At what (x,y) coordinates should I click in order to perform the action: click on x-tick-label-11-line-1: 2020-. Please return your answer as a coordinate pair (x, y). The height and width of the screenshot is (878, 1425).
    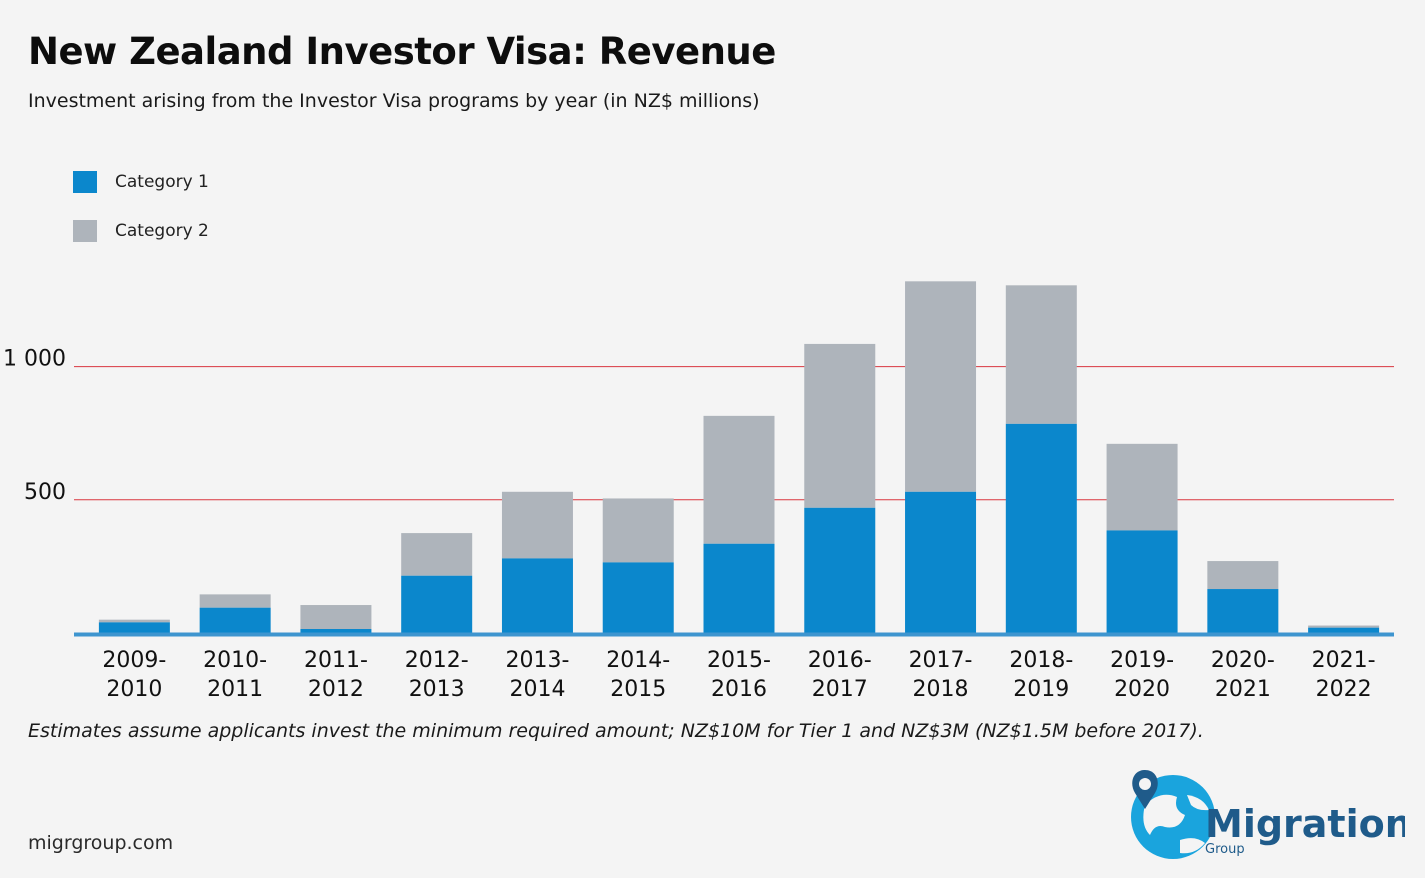
    Looking at the image, I should click on (1243, 660).